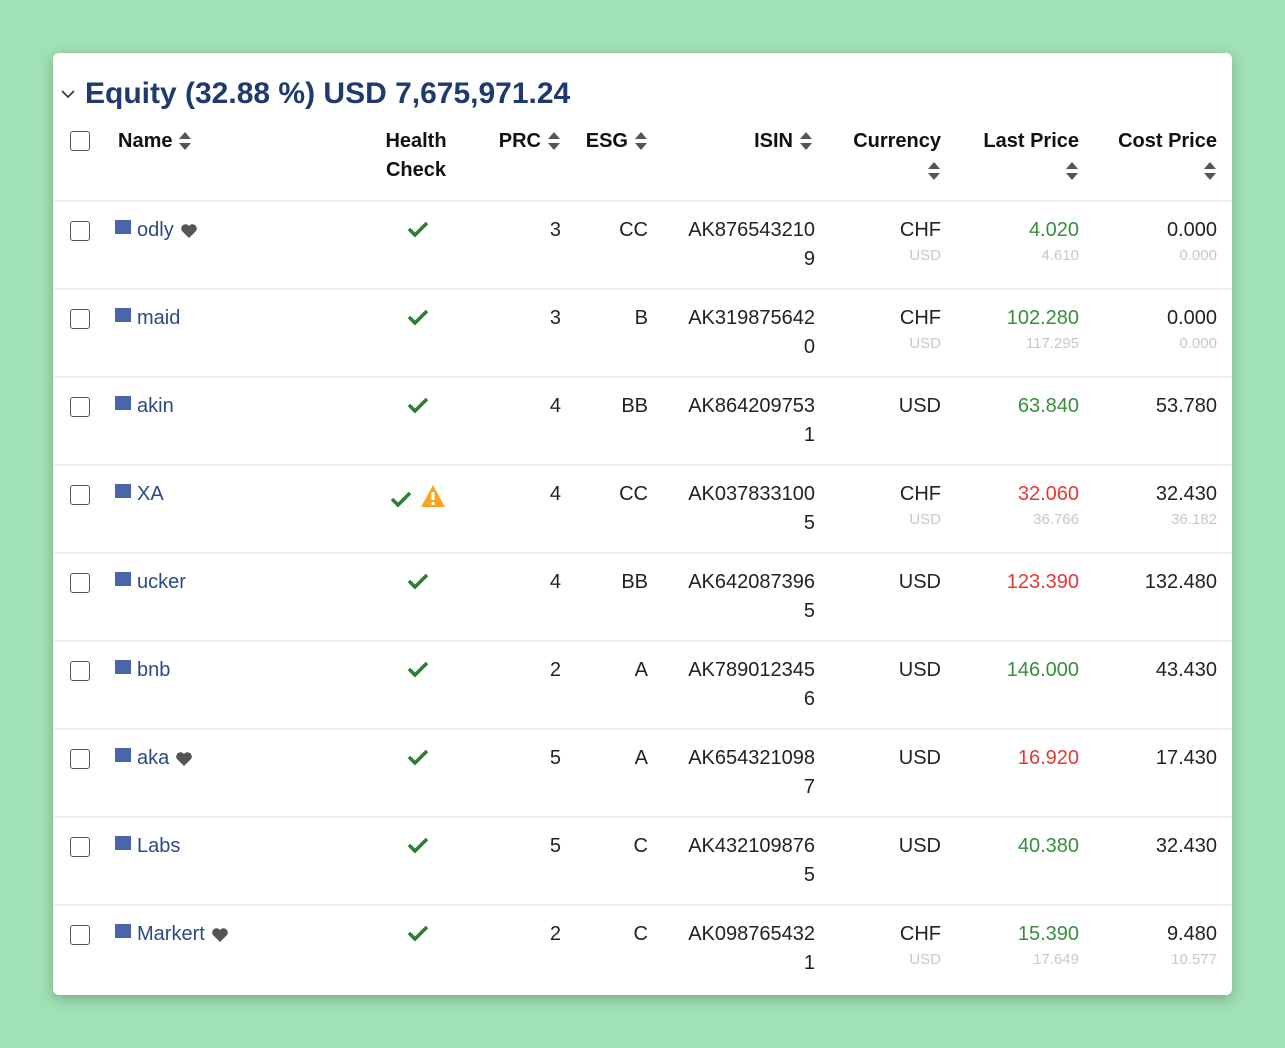  Describe the element at coordinates (1042, 318) in the screenshot. I see `last-price: 102.280` at that location.